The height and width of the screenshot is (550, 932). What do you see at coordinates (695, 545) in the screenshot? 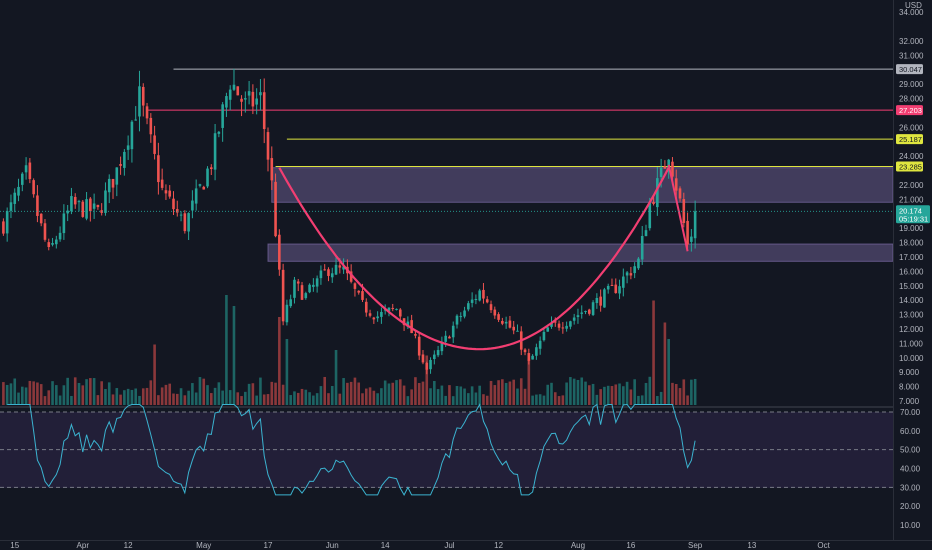
I see `time-tick-label: Sep` at bounding box center [695, 545].